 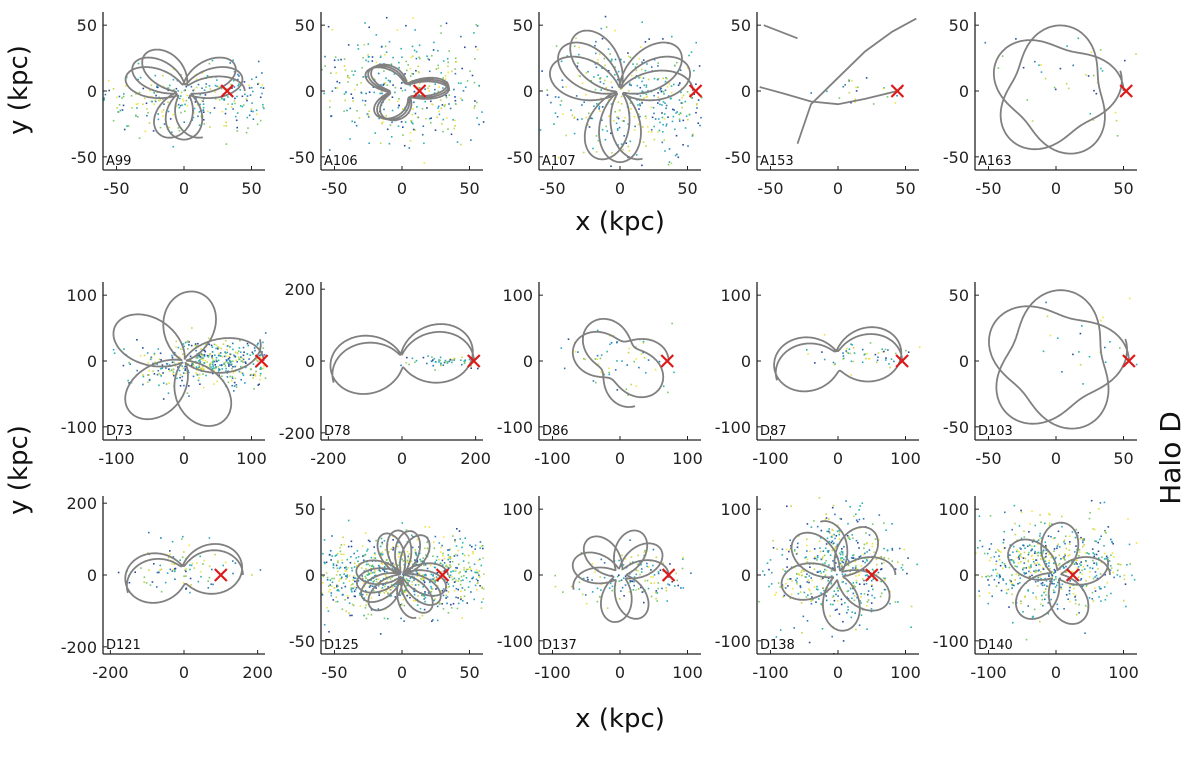 I want to click on y-tick-label: 50, so click(x=87, y=25).